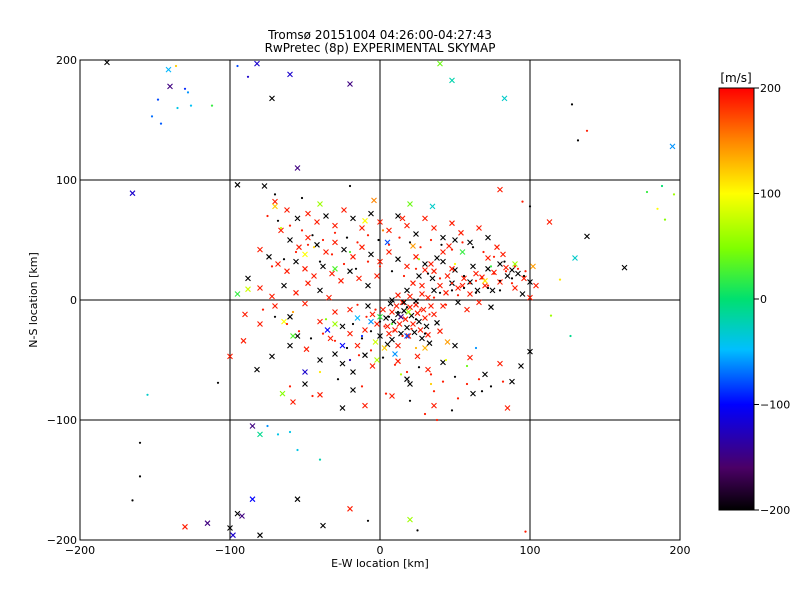 The height and width of the screenshot is (600, 800). I want to click on x-tick-label: 200, so click(680, 550).